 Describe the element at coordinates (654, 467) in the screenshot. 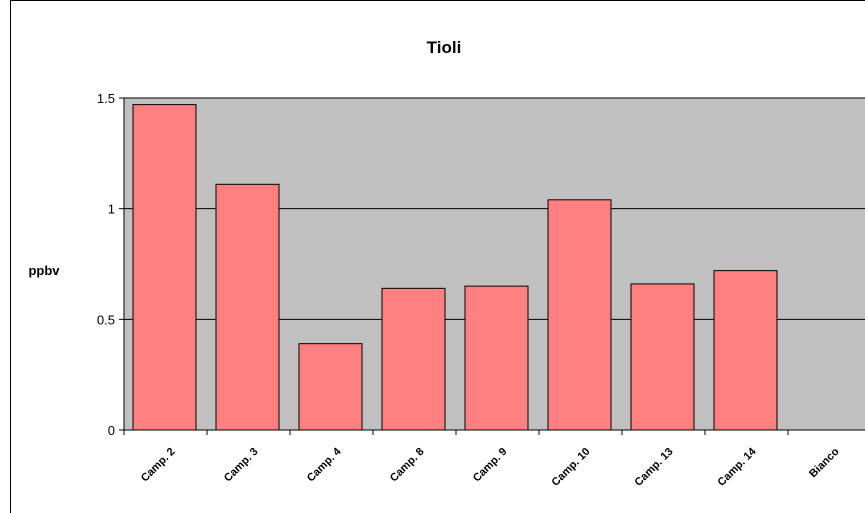

I see `x-tick-label: Camp. 13` at that location.